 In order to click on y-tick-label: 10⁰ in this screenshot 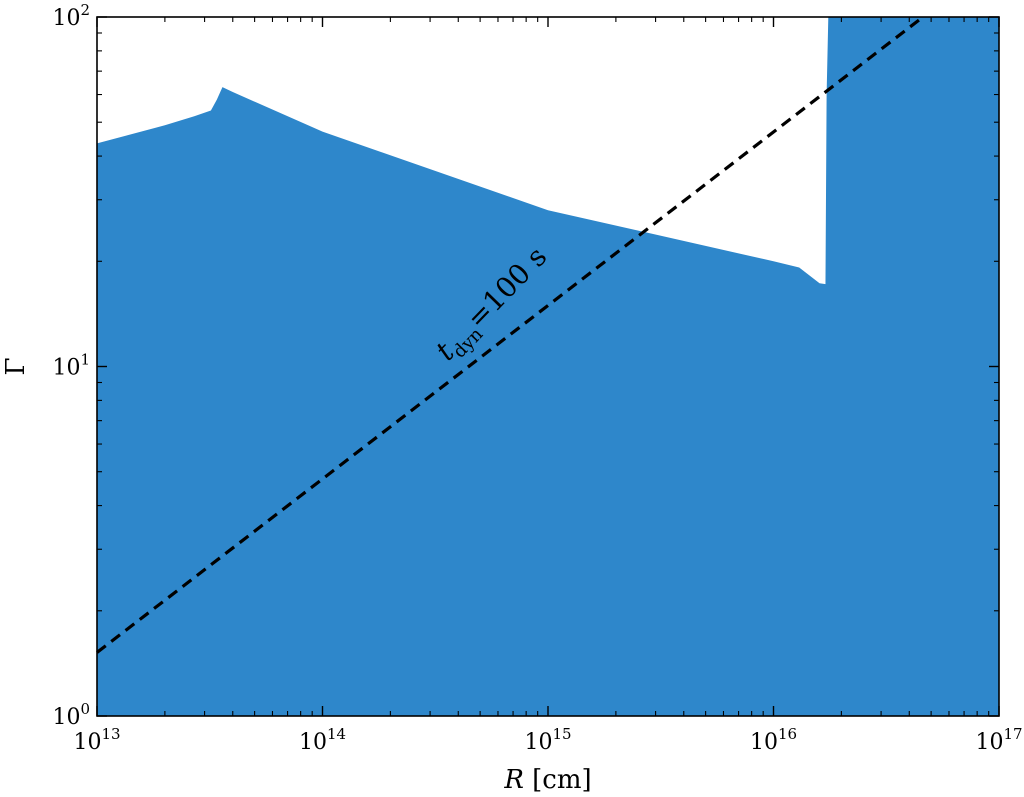, I will do `click(71, 715)`.